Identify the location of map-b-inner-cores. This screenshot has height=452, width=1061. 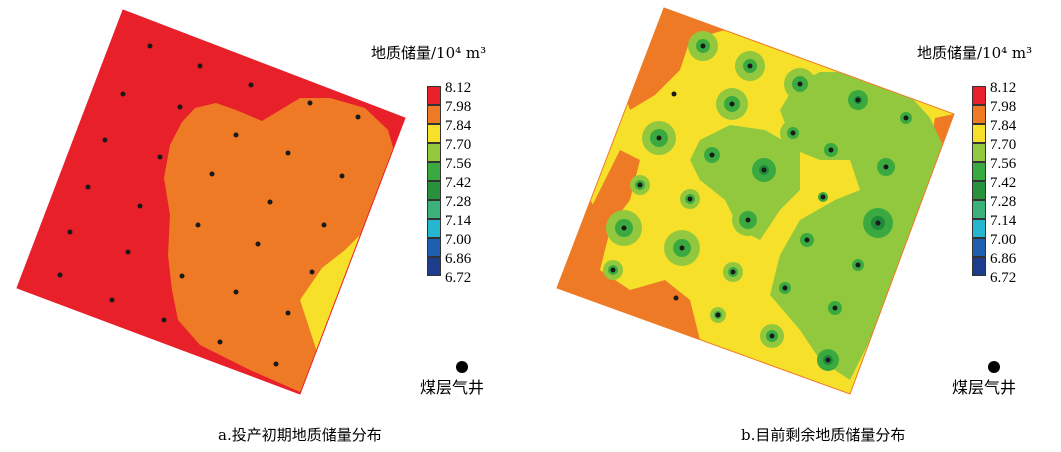
(822, 230).